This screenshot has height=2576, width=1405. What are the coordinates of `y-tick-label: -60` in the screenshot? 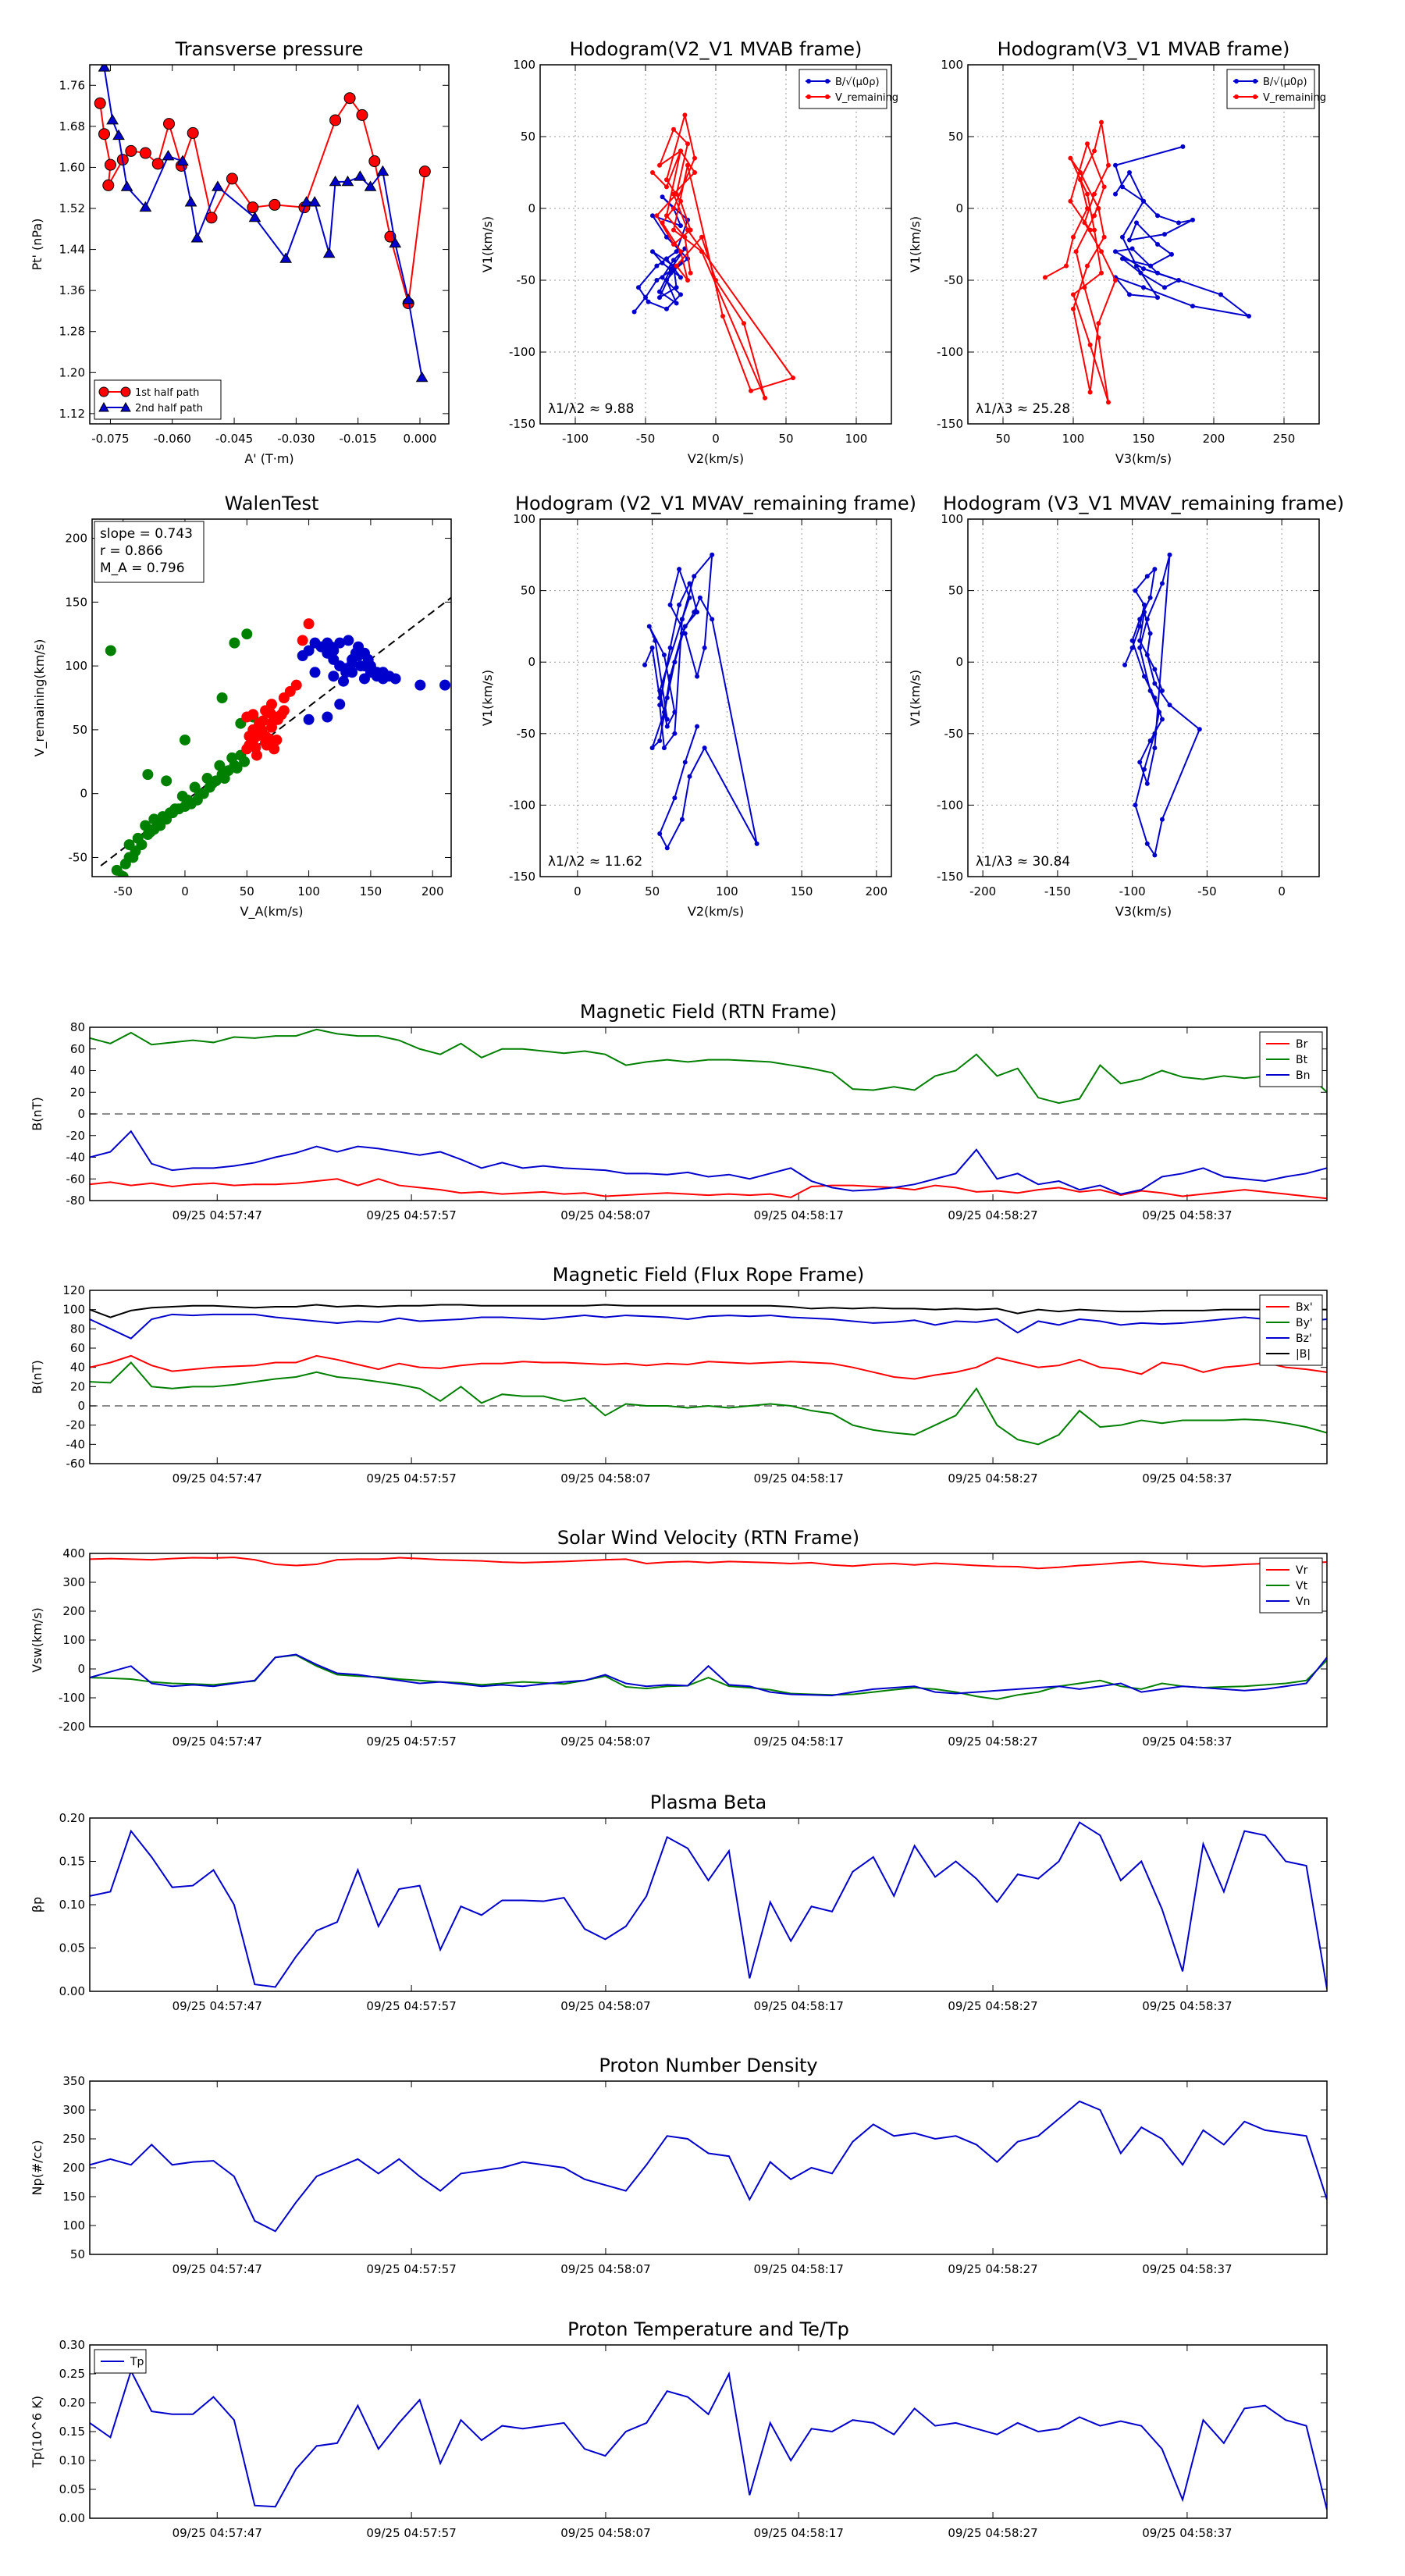 It's located at (76, 1179).